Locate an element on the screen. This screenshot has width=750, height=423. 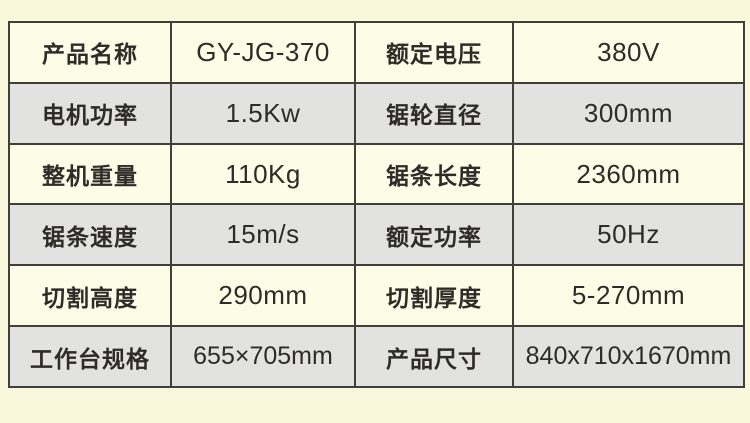
spec-label: 电机功率 is located at coordinates (90, 113).